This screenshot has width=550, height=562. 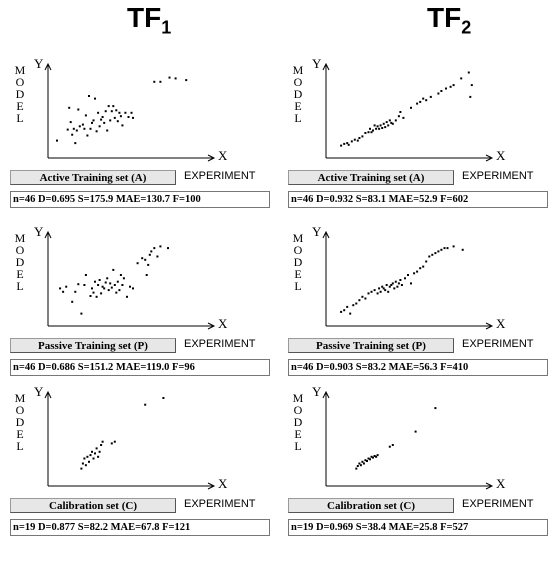 What do you see at coordinates (144, 17) in the screenshot?
I see `column-title-text: TF` at bounding box center [144, 17].